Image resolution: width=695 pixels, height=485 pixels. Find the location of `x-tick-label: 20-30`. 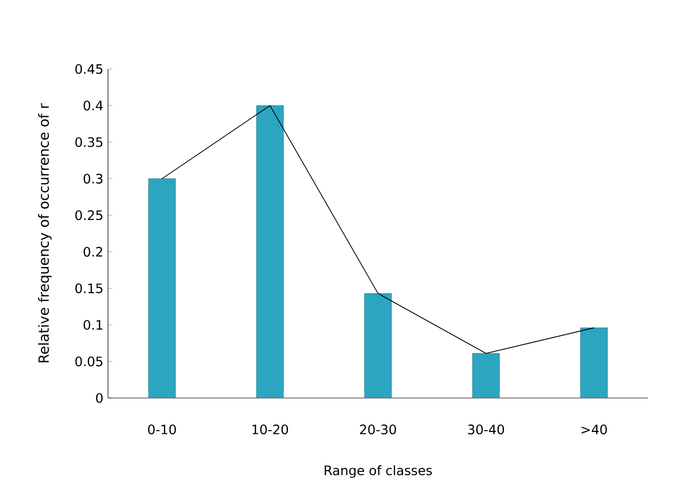

x-tick-label: 20-30 is located at coordinates (378, 429).